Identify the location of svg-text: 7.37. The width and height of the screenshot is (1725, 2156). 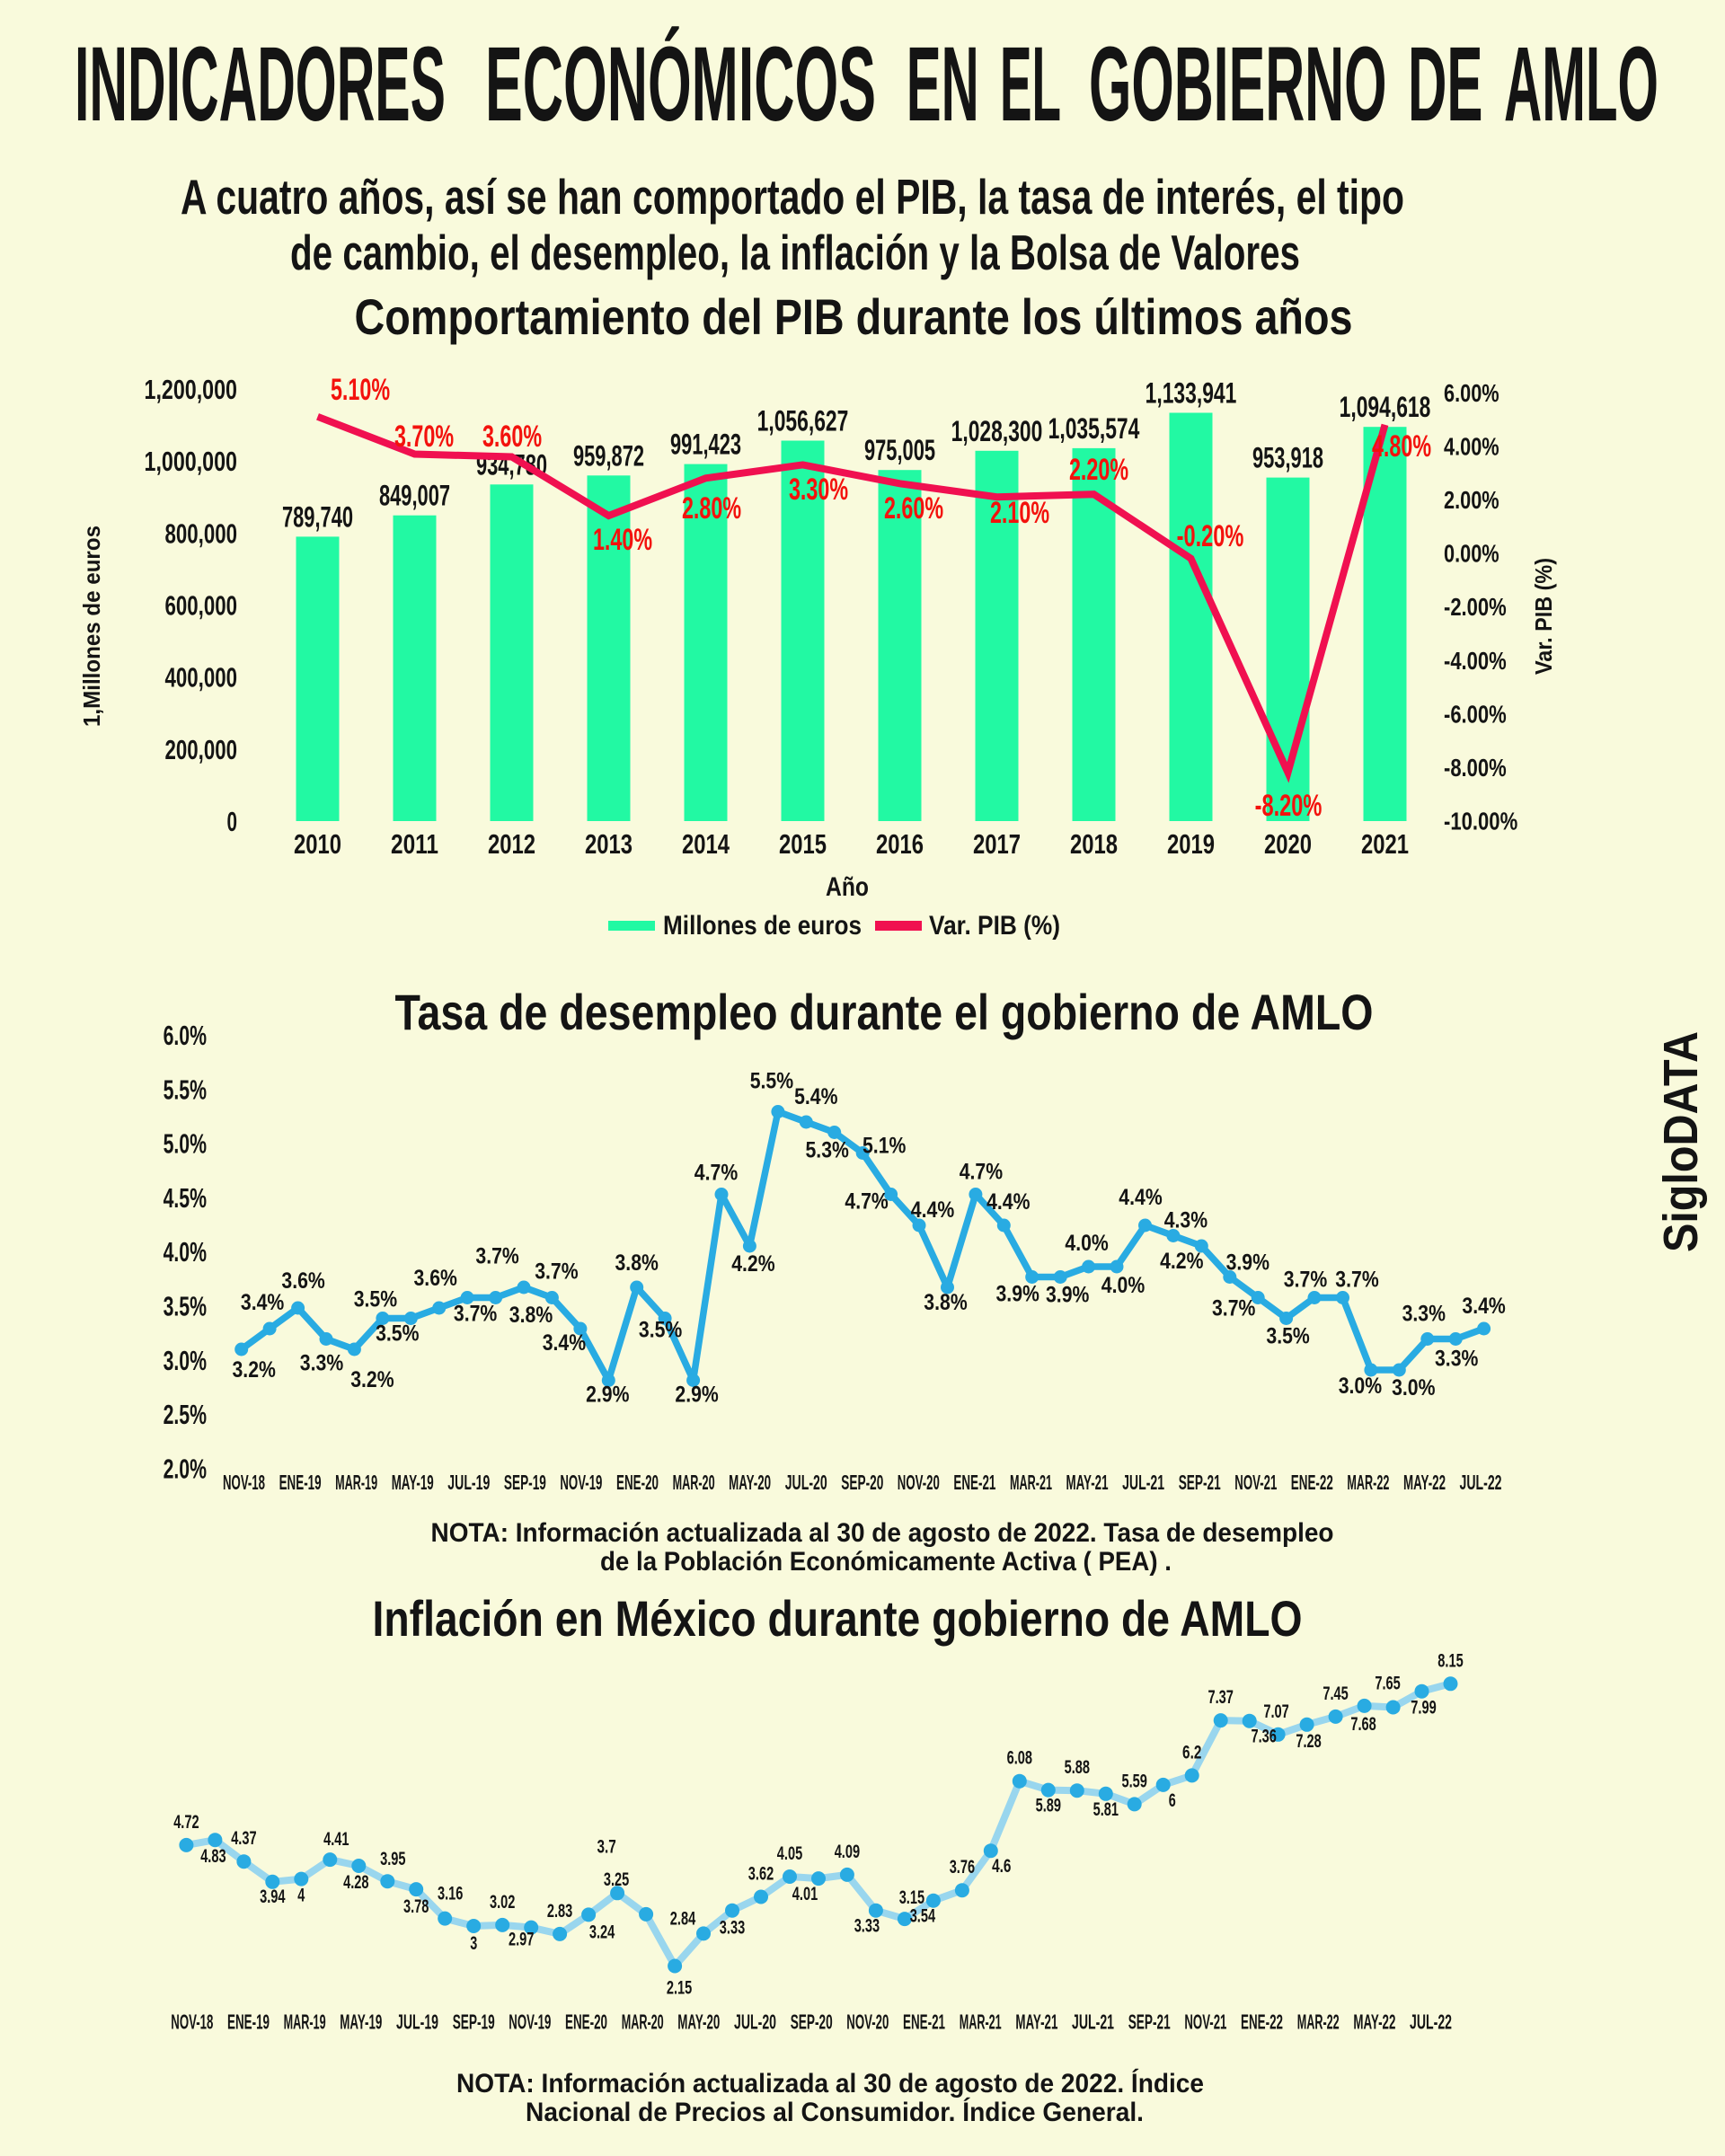
(1221, 1698).